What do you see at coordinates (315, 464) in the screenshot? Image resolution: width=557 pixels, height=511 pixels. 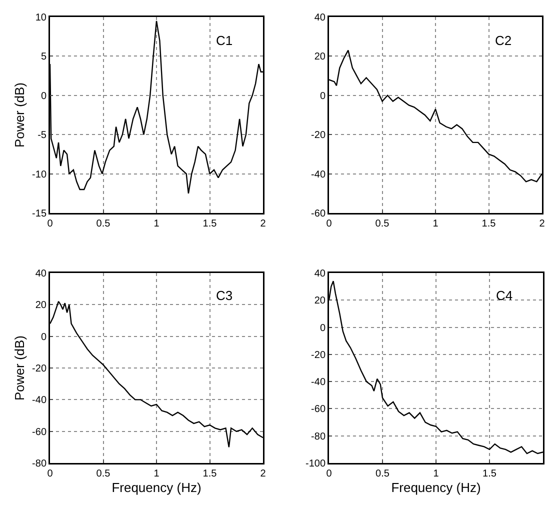 I see `y-tick-label: -100` at bounding box center [315, 464].